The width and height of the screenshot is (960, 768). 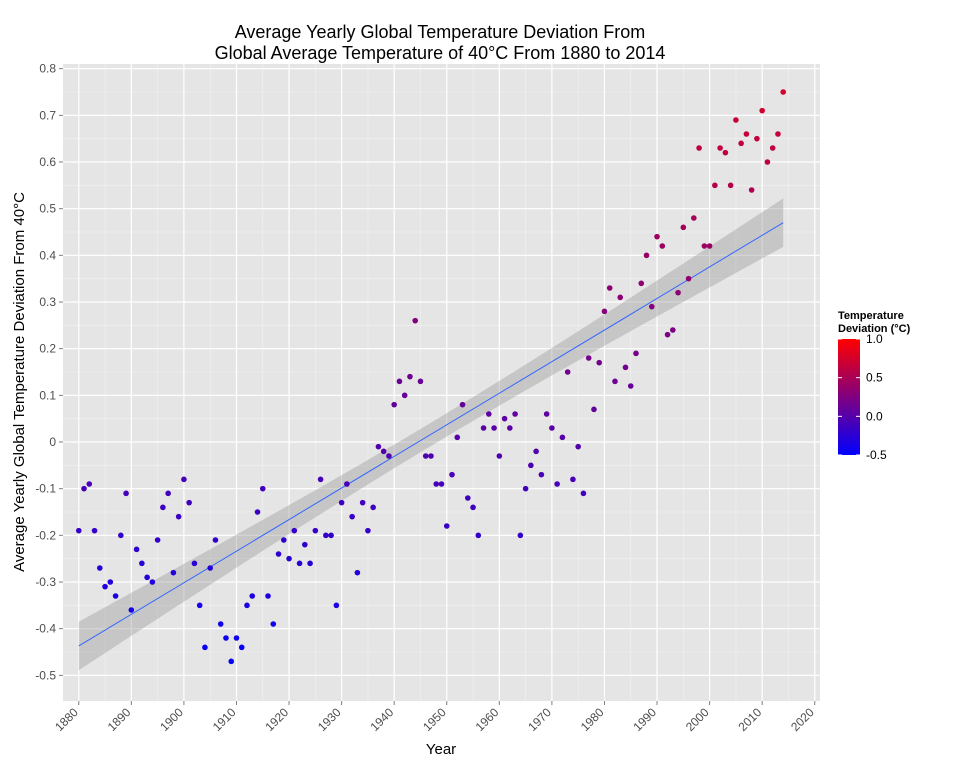 What do you see at coordinates (329, 719) in the screenshot?
I see `x-tick-label: 1930` at bounding box center [329, 719].